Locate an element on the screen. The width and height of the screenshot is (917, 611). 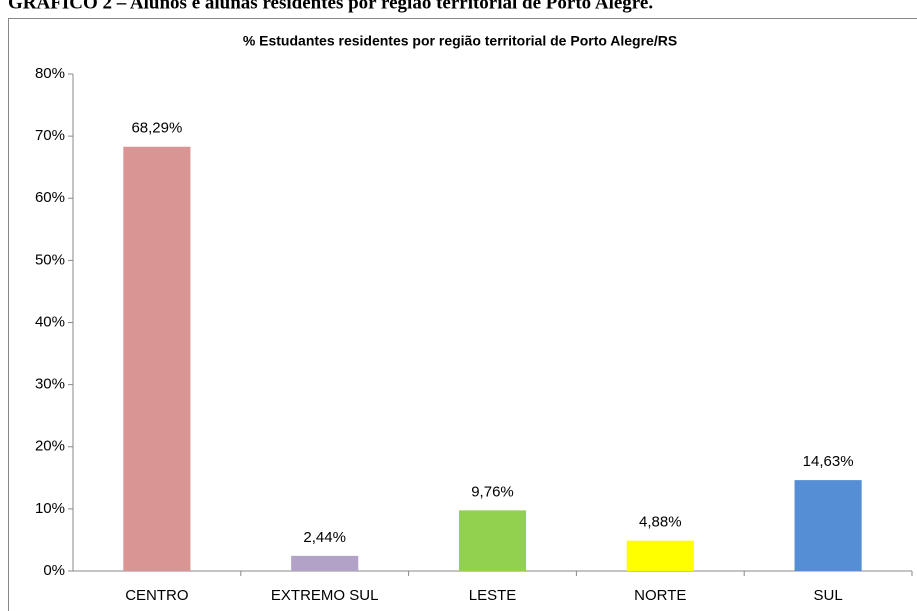
x-tick-label: NORTE is located at coordinates (660, 595).